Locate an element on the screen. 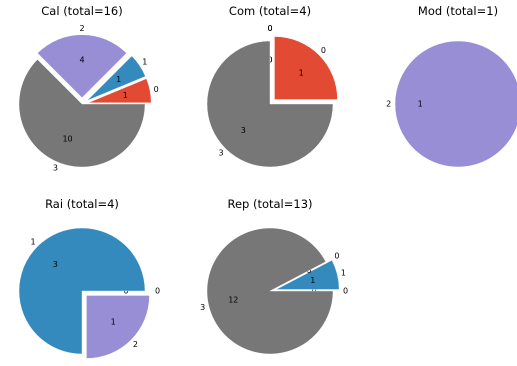  slice-value-cal-0: 1 is located at coordinates (125, 95).